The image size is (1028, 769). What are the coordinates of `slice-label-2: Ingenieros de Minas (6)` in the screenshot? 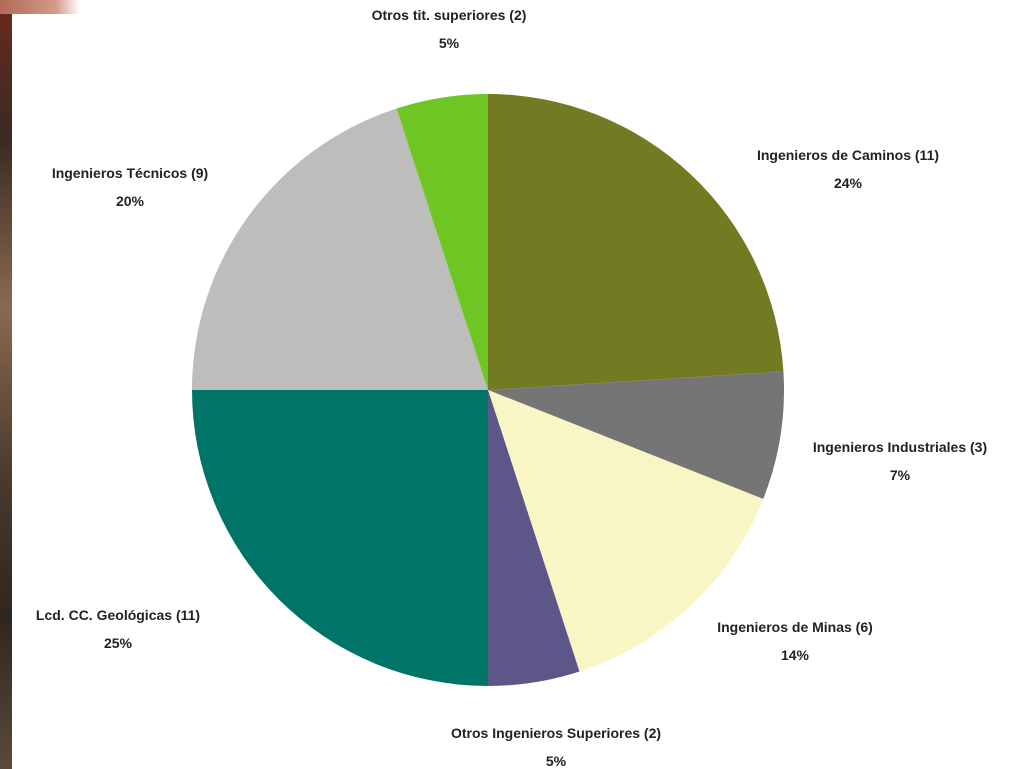 It's located at (795, 627).